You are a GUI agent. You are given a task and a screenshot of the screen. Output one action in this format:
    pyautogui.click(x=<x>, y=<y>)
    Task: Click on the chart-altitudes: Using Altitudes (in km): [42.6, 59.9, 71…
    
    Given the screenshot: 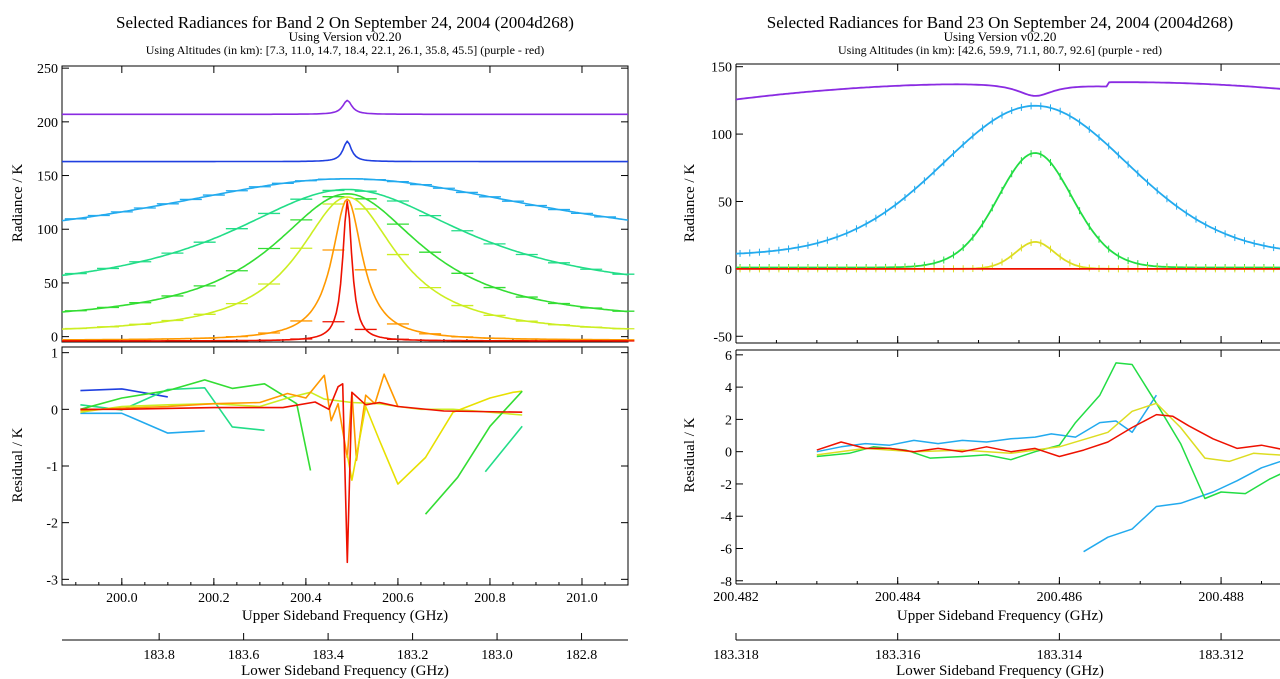 What is the action you would take?
    pyautogui.click(x=1000, y=50)
    